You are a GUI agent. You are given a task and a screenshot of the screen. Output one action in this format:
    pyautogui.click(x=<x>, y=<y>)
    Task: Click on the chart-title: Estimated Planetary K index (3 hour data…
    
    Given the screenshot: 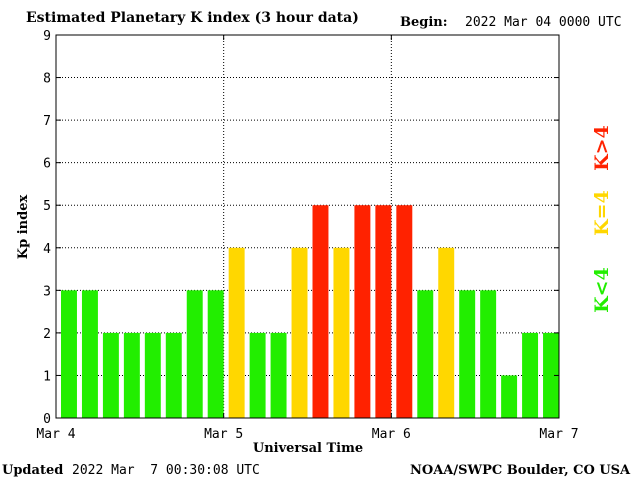 What is the action you would take?
    pyautogui.click(x=192, y=18)
    